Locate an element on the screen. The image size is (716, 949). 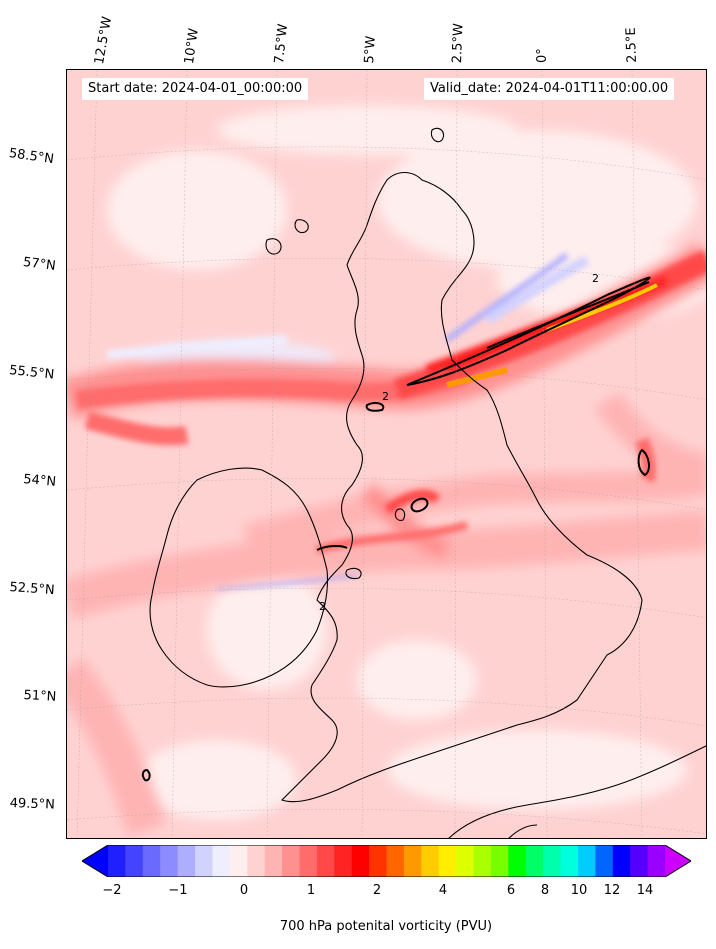
lat-label-52-5n: 52.5°N is located at coordinates (32, 589).